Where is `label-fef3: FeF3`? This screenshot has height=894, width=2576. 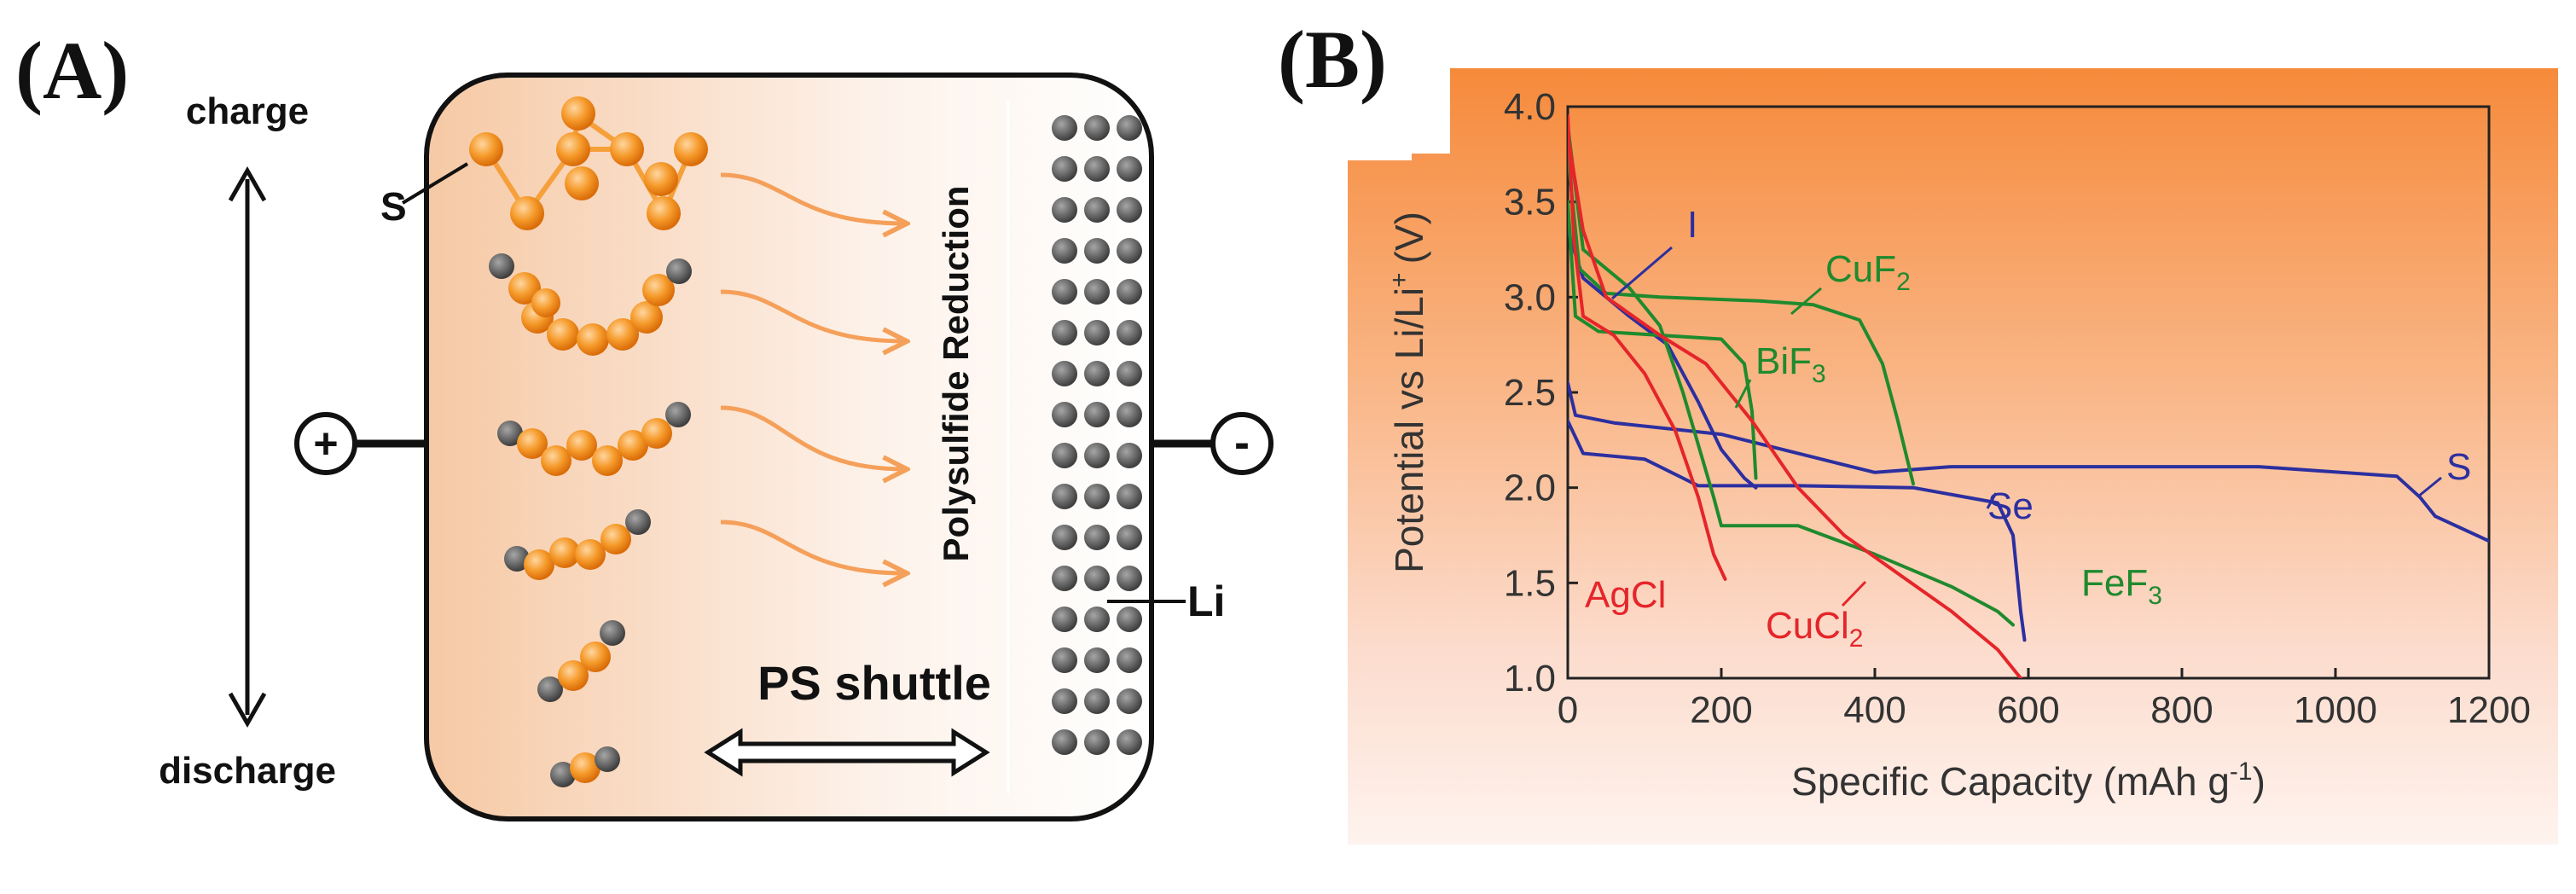
label-fef3: FeF3 is located at coordinates (2121, 586).